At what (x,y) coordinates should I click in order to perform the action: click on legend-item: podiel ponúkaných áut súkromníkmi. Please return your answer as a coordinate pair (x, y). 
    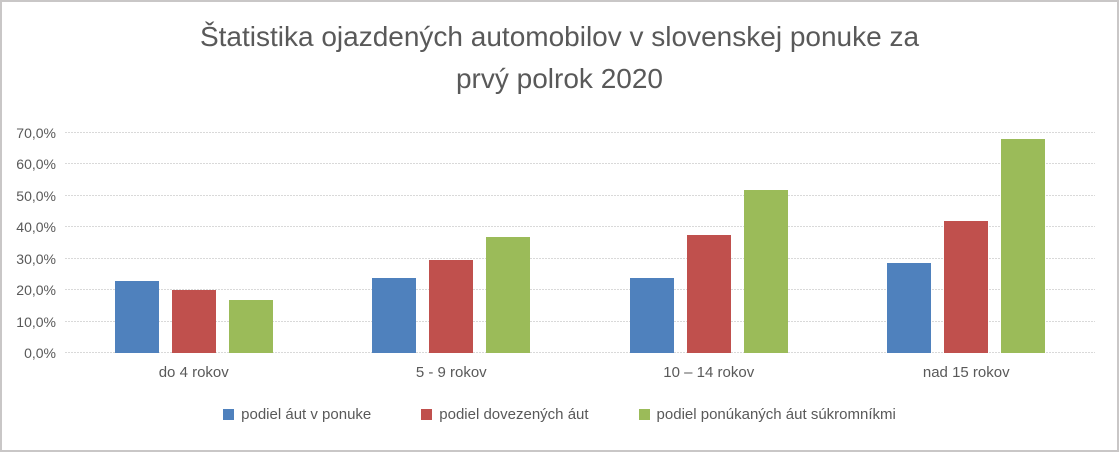
    Looking at the image, I should click on (767, 414).